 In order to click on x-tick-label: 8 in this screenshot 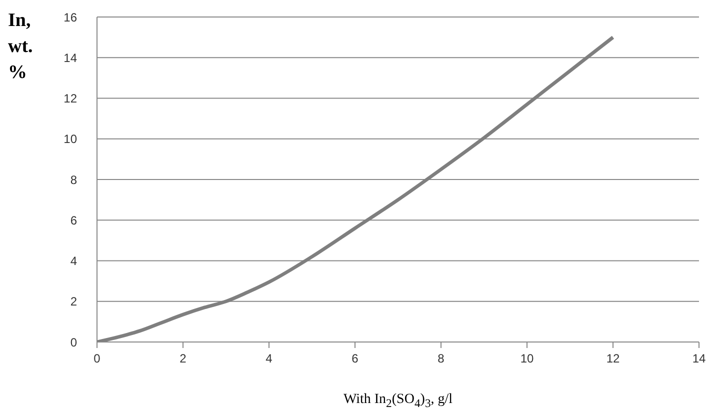, I will do `click(441, 359)`.